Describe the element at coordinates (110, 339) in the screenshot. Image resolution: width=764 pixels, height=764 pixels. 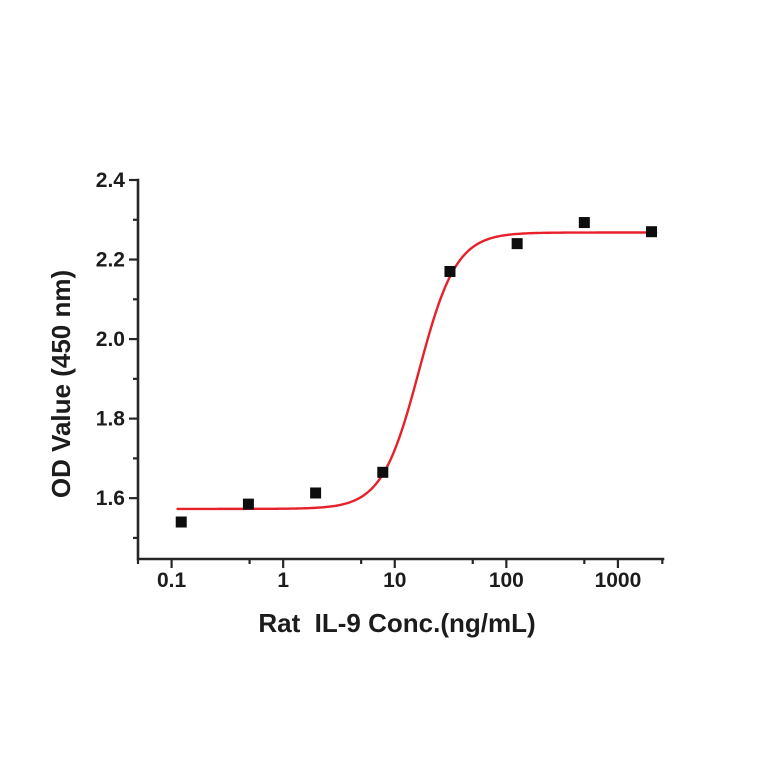
I see `y-axis-tick-label: 2.0` at that location.